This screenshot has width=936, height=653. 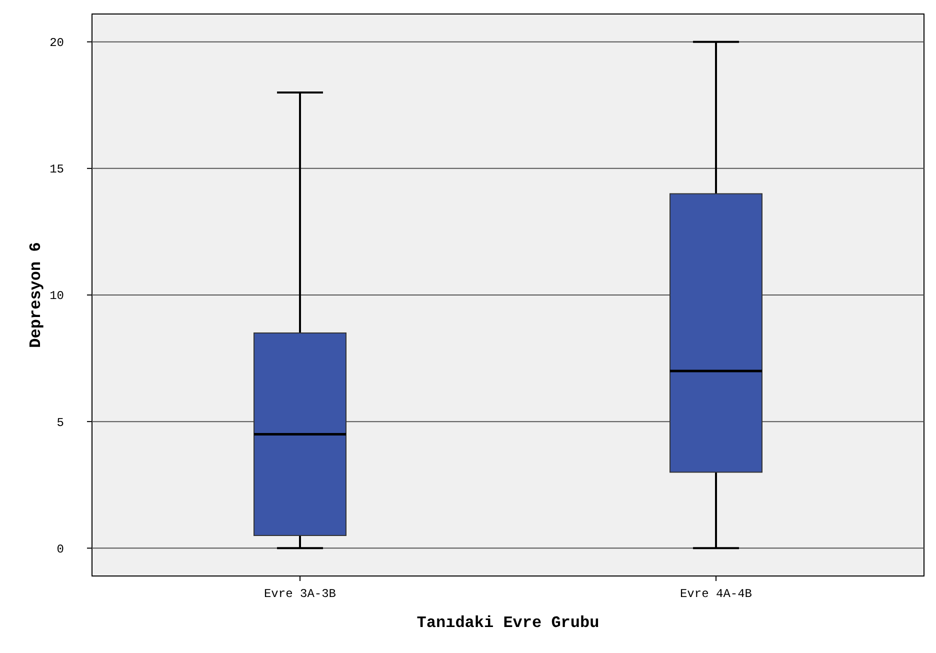 What do you see at coordinates (57, 169) in the screenshot?
I see `y-tick-label: 15` at bounding box center [57, 169].